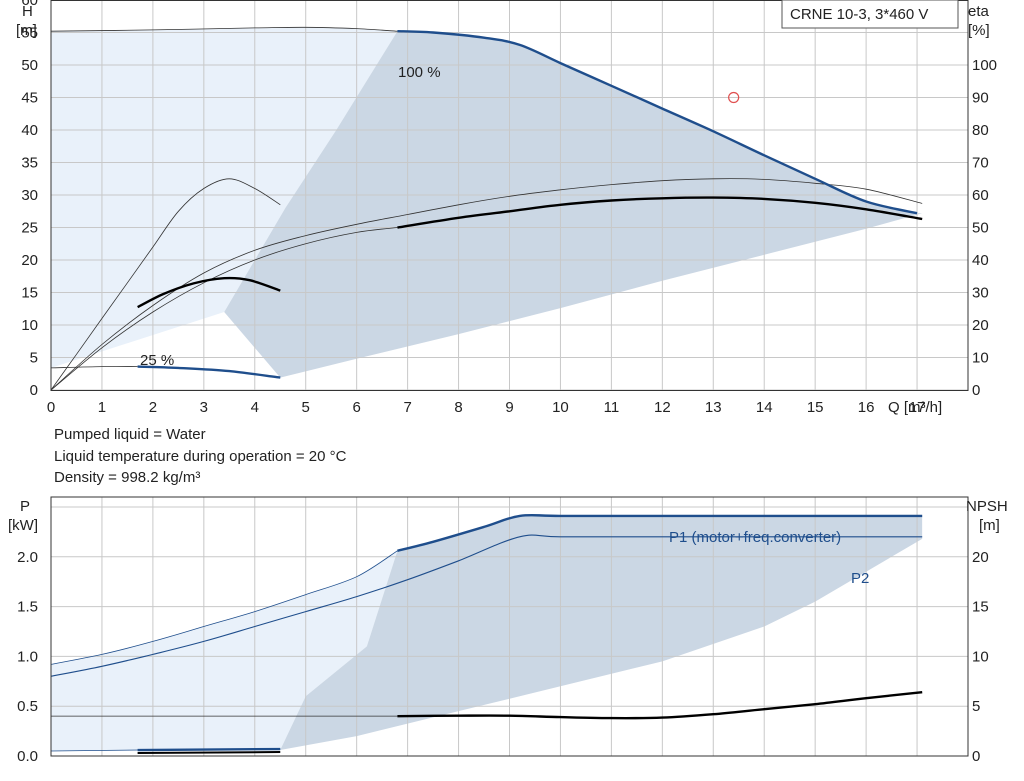 Image resolution: width=1024 pixels, height=781 pixels. Describe the element at coordinates (29, 33) in the screenshot. I see `y-left-tick-label: 55` at that location.